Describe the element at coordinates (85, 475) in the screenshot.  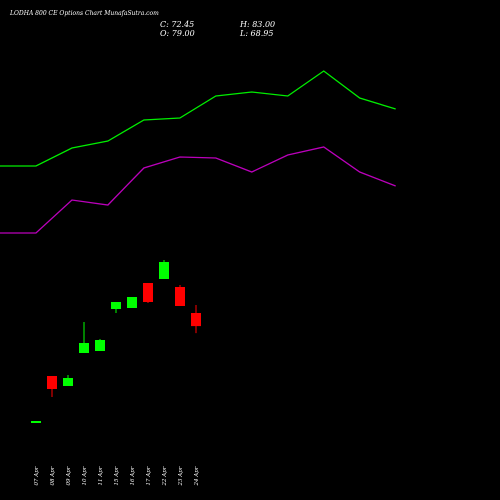
I see `x-tick-label: 10 Apr` at that location.